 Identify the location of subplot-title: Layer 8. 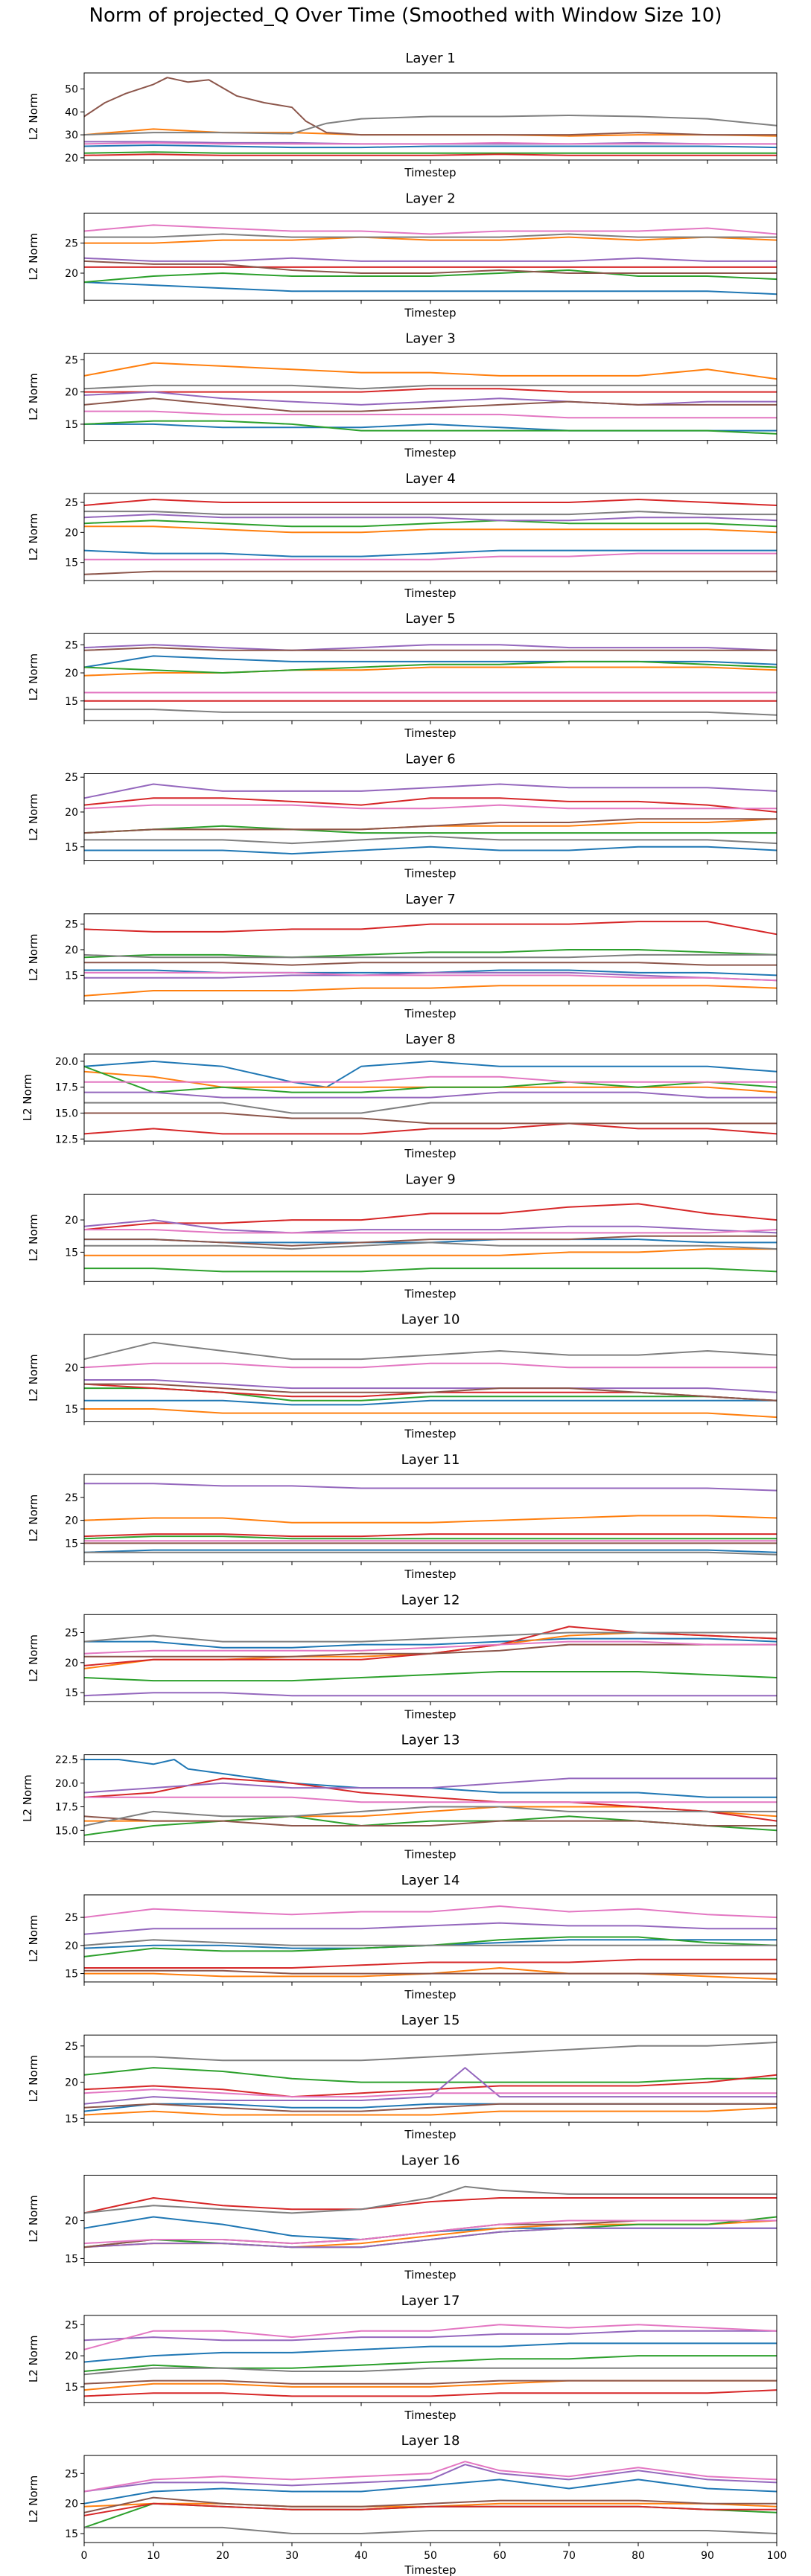
(430, 1039).